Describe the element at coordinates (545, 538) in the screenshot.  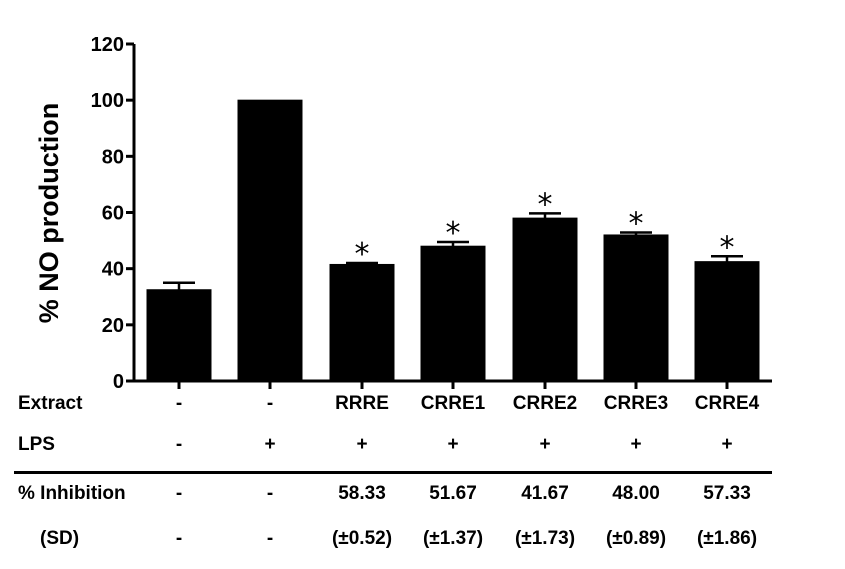
I see `cell-sd: (±1.73)` at that location.